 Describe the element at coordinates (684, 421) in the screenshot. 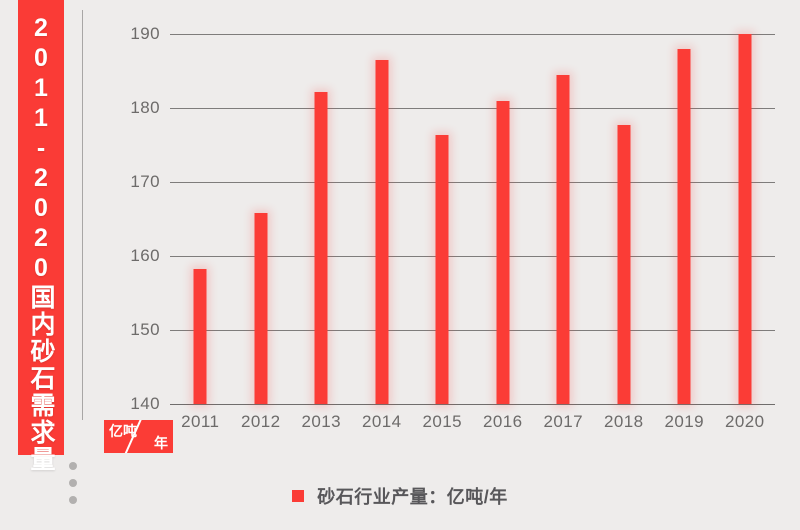

I see `x-tick-label-2019: 2019` at that location.